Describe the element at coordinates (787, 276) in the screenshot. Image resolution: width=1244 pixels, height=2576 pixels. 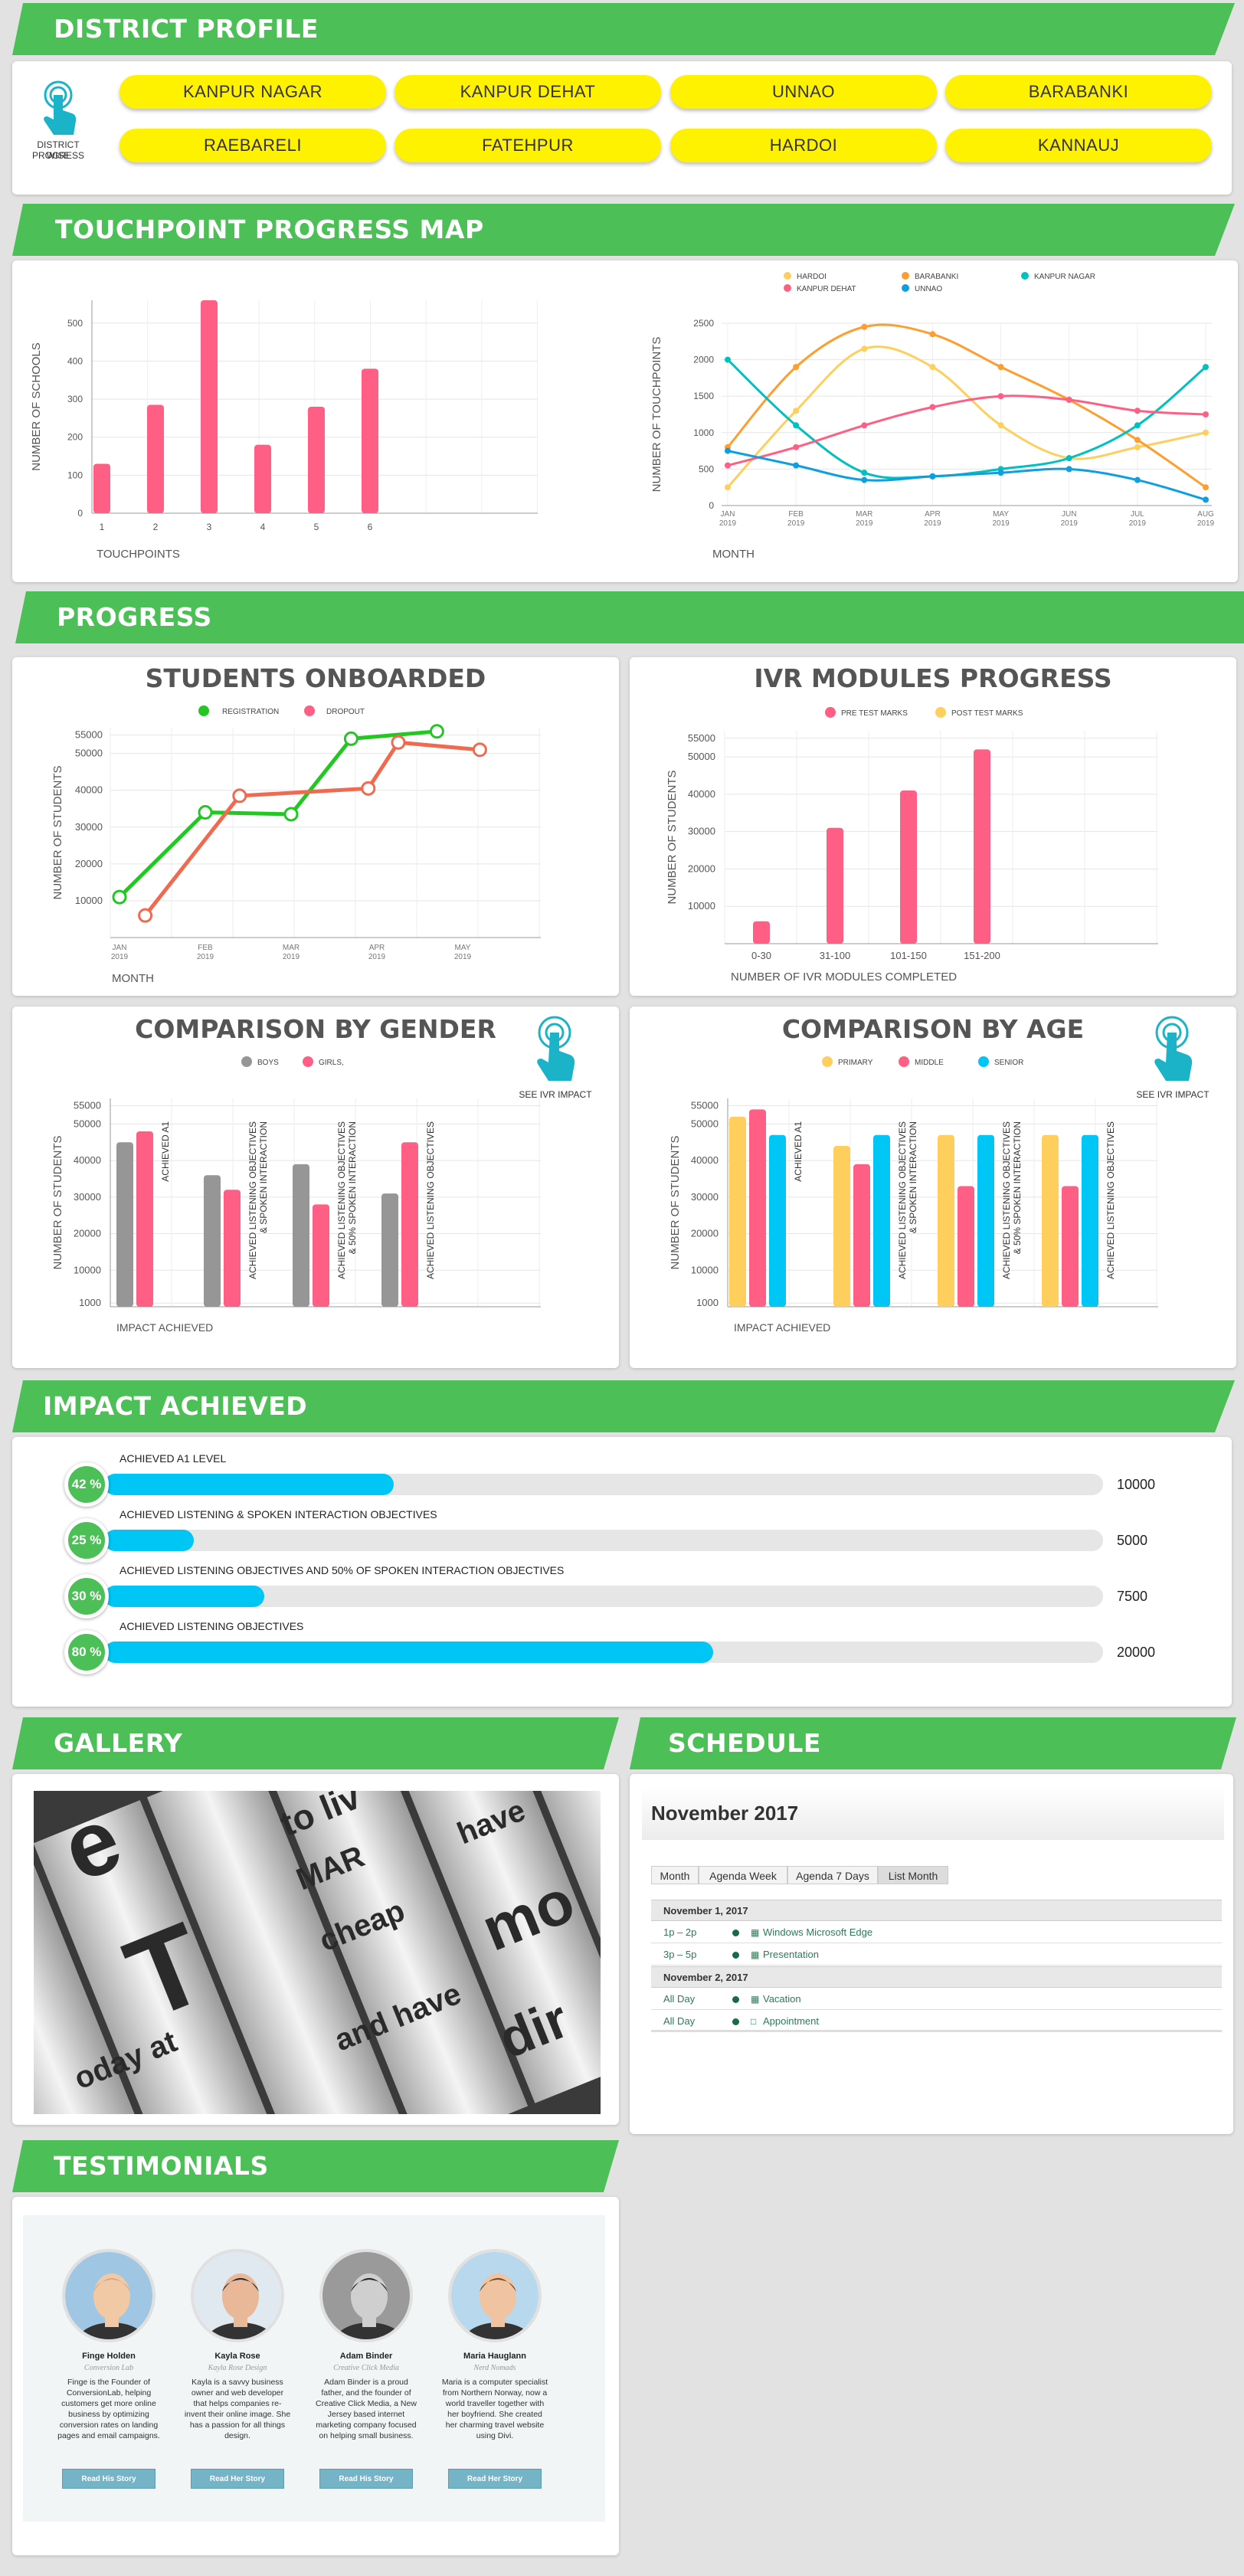
I see `legend-dot` at that location.